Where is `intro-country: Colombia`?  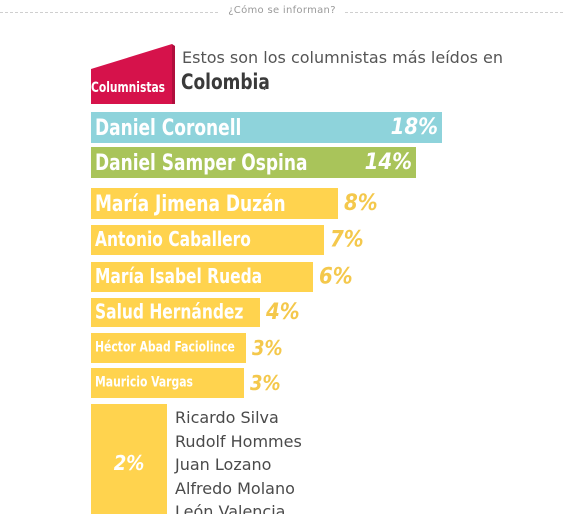
intro-country: Colombia is located at coordinates (225, 82).